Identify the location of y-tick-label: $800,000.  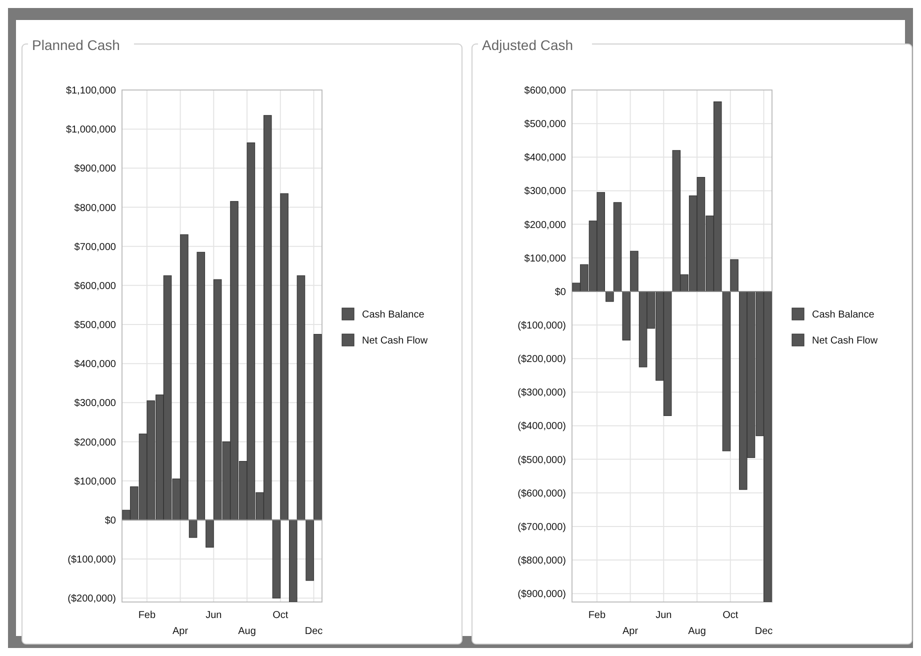
(95, 208).